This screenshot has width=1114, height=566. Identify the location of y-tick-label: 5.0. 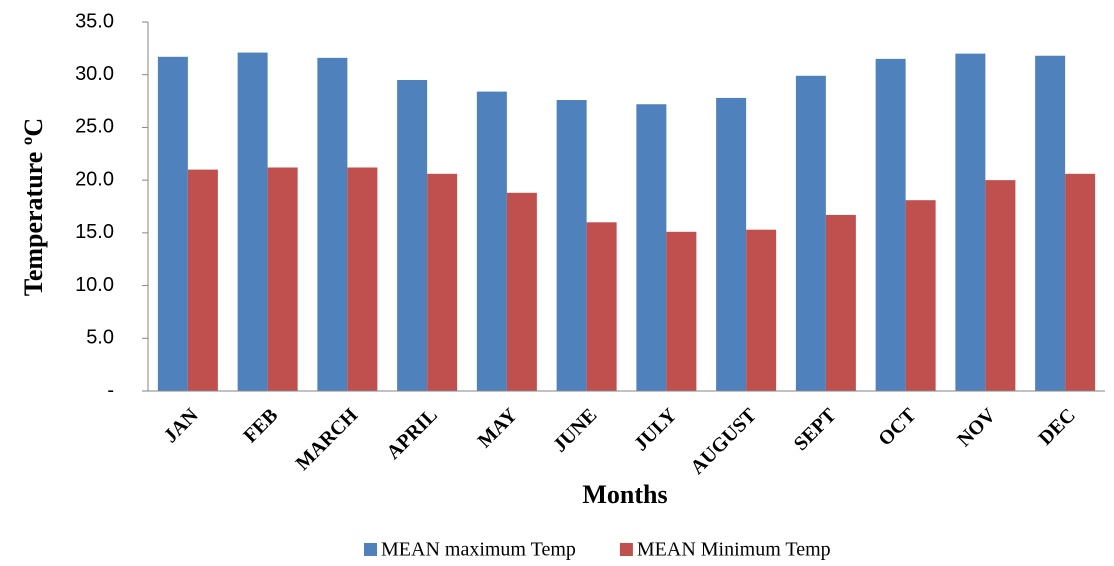
(100, 338).